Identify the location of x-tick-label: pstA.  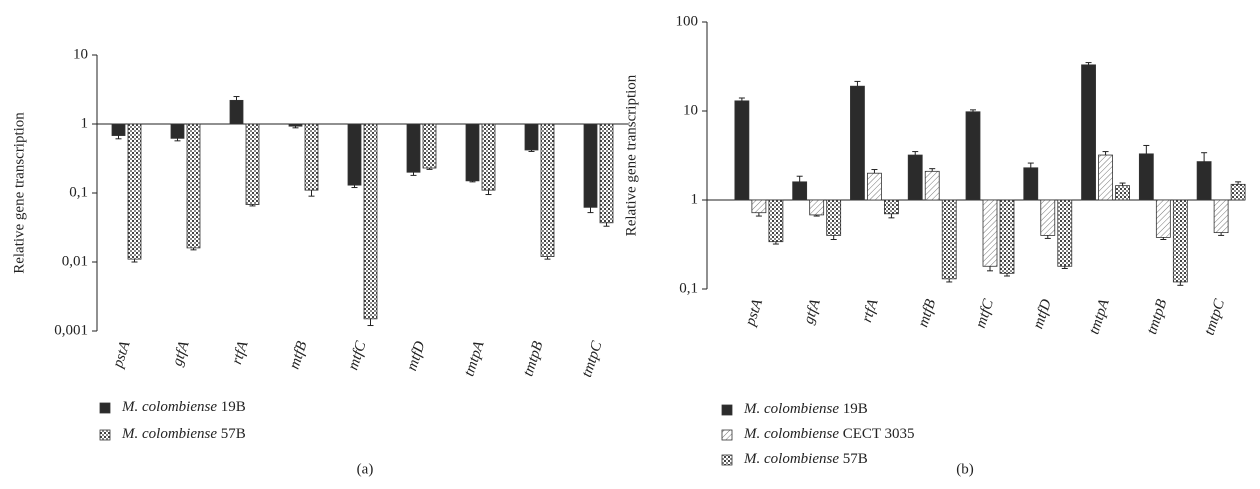
(122, 355).